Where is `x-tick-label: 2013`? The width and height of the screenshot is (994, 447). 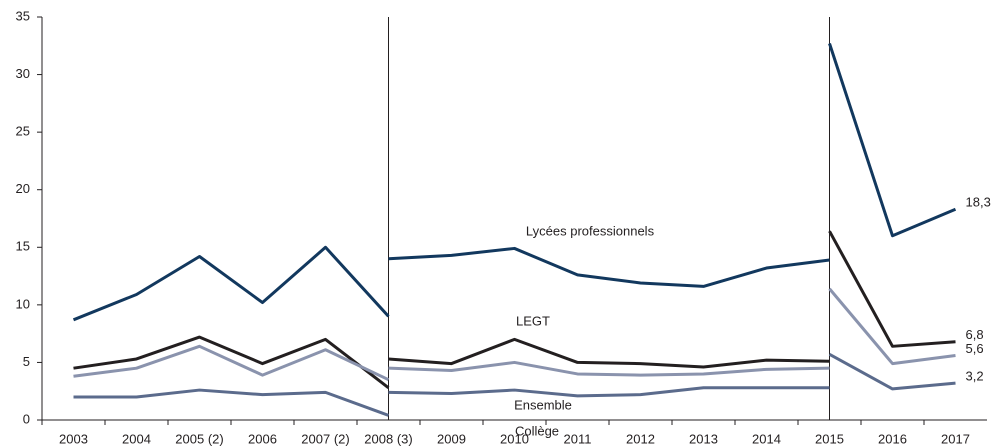 x-tick-label: 2013 is located at coordinates (703, 438).